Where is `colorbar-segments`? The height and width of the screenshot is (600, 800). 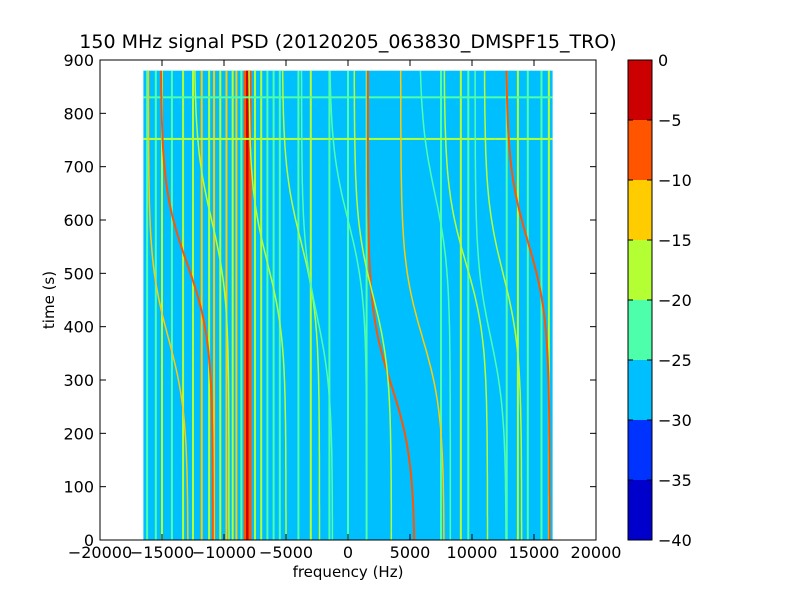 colorbar-segments is located at coordinates (640, 300).